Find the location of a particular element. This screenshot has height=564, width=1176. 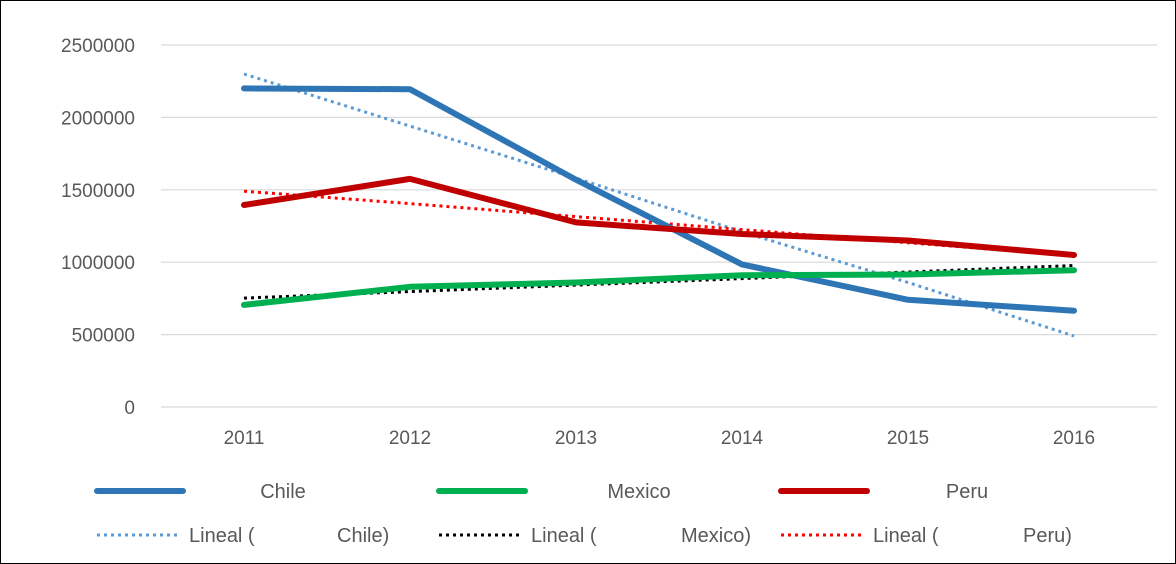

y-axis-ticks: 0 500000 1000000 1500000 2000000 2500000 is located at coordinates (98, 227).